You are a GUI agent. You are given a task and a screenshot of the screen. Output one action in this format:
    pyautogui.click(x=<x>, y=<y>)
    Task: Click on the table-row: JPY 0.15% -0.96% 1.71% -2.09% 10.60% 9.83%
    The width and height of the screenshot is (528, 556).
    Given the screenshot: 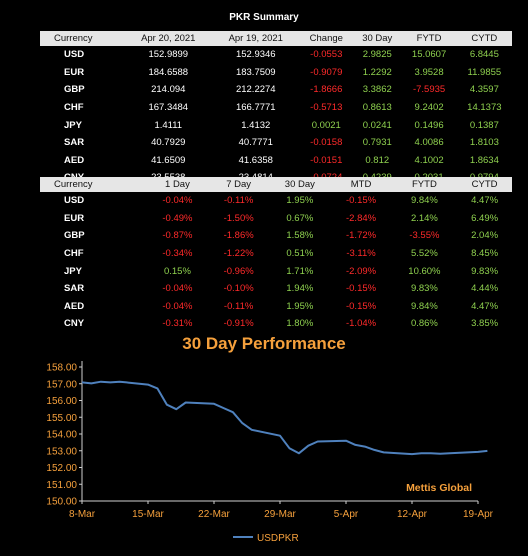 What is the action you would take?
    pyautogui.click(x=276, y=271)
    